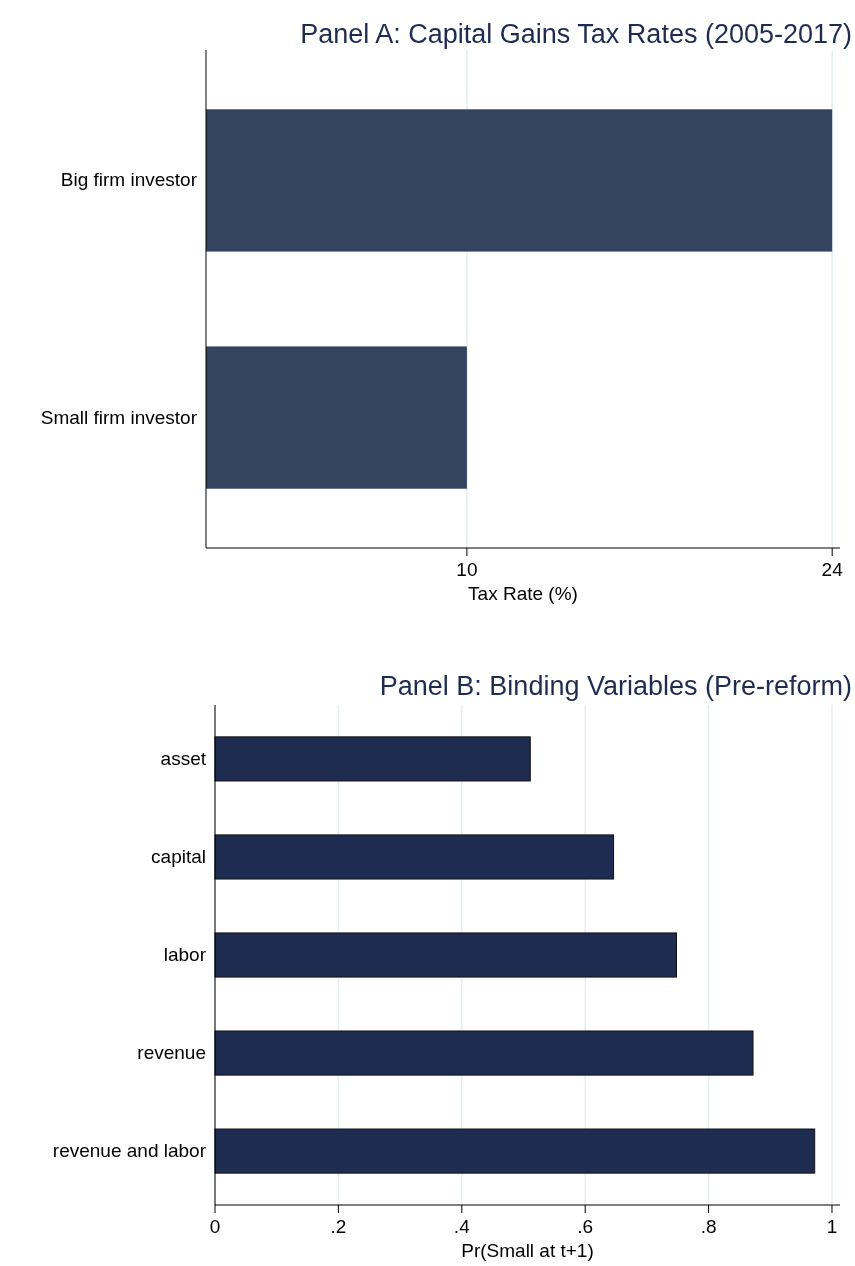 The image size is (855, 1266). I want to click on x-tick-label: .4, so click(462, 1226).